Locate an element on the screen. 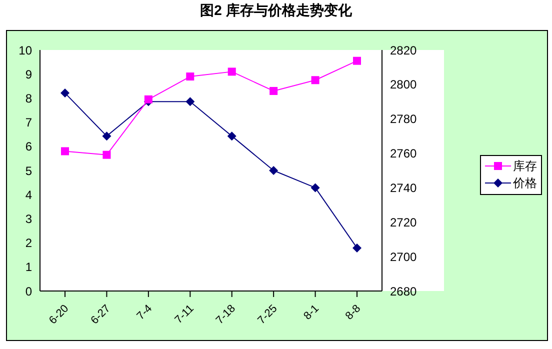  y-tick-label: 10 is located at coordinates (25, 50).